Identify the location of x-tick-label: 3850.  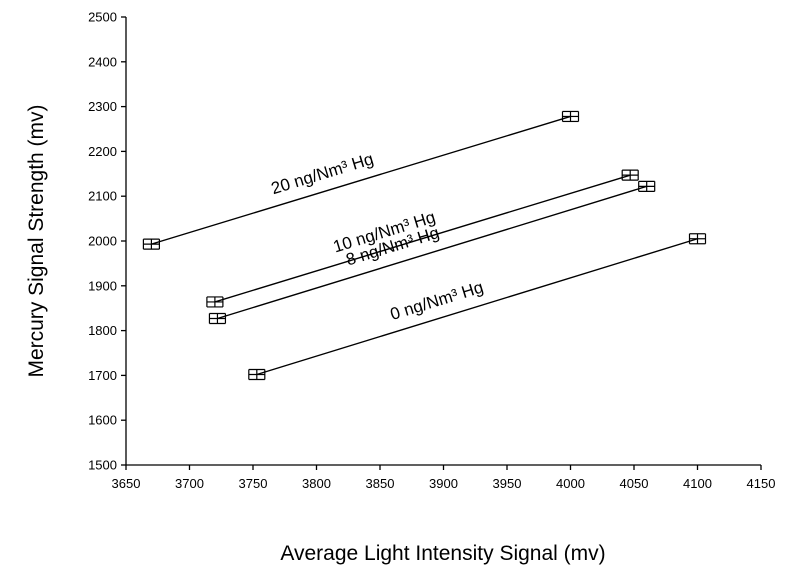
(380, 483).